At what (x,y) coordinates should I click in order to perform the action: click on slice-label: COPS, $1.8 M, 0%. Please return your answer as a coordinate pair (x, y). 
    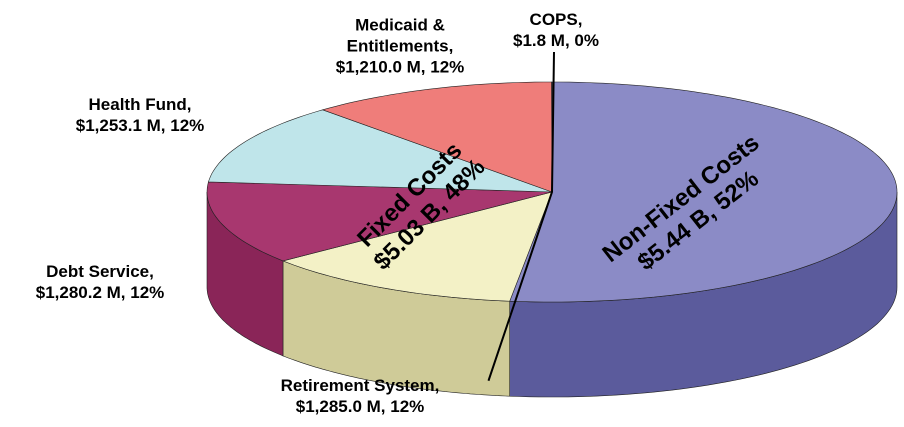
    Looking at the image, I should click on (556, 30).